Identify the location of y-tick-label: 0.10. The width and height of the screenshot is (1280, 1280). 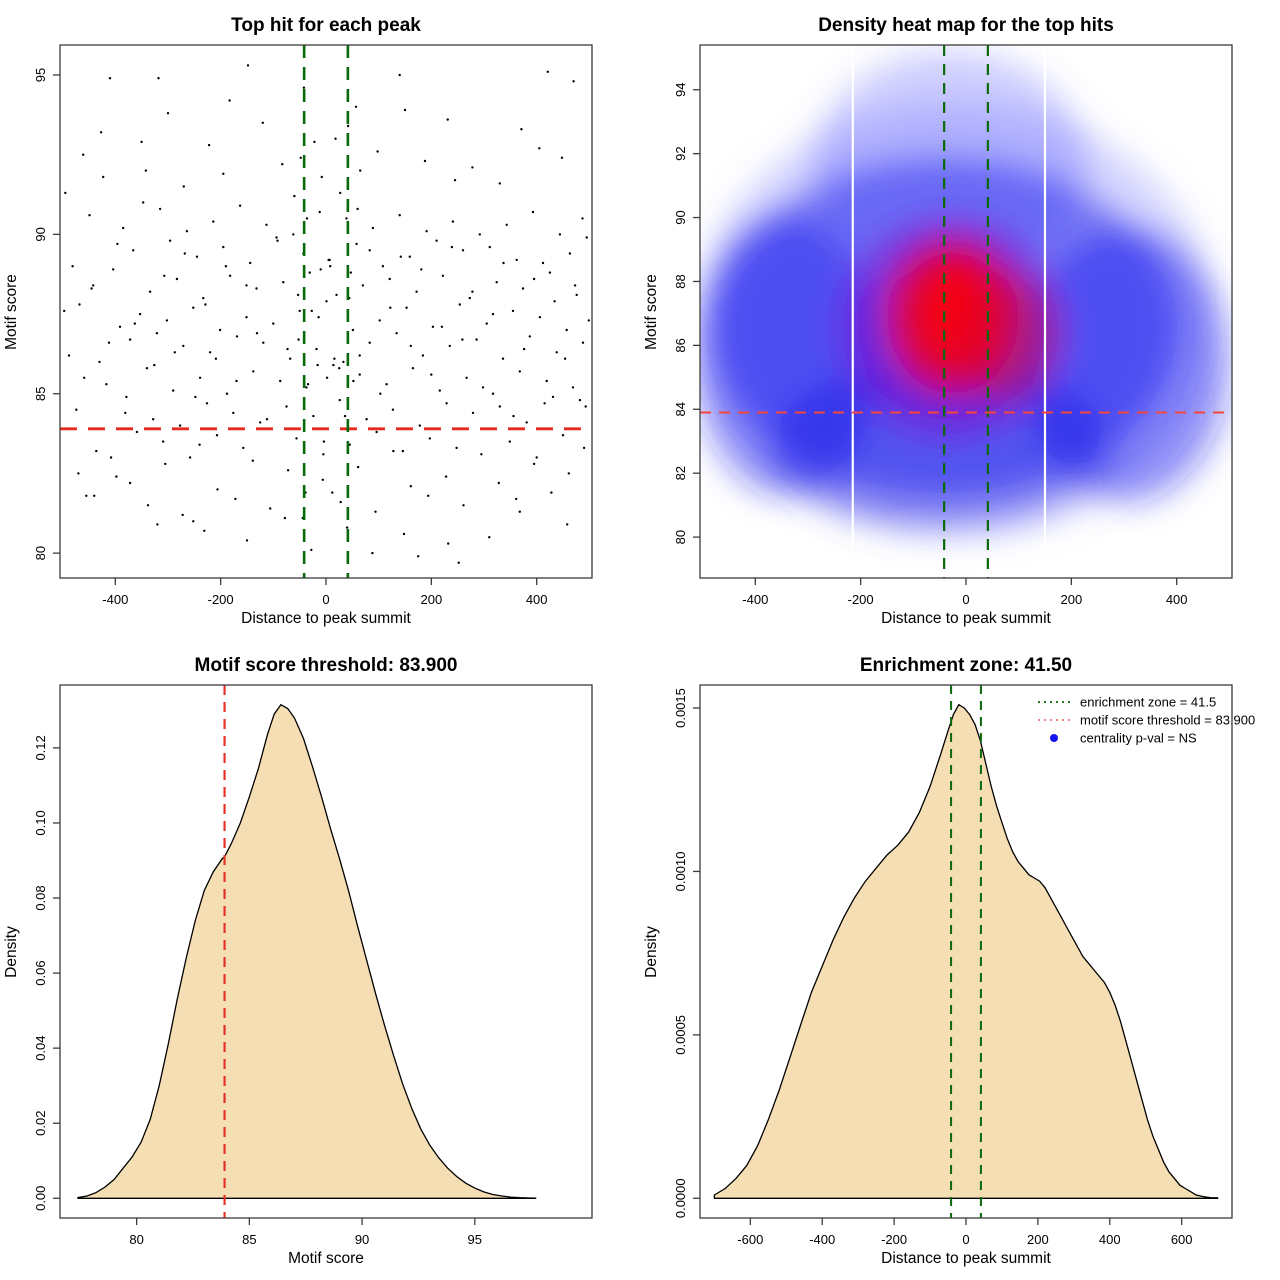
(40, 822).